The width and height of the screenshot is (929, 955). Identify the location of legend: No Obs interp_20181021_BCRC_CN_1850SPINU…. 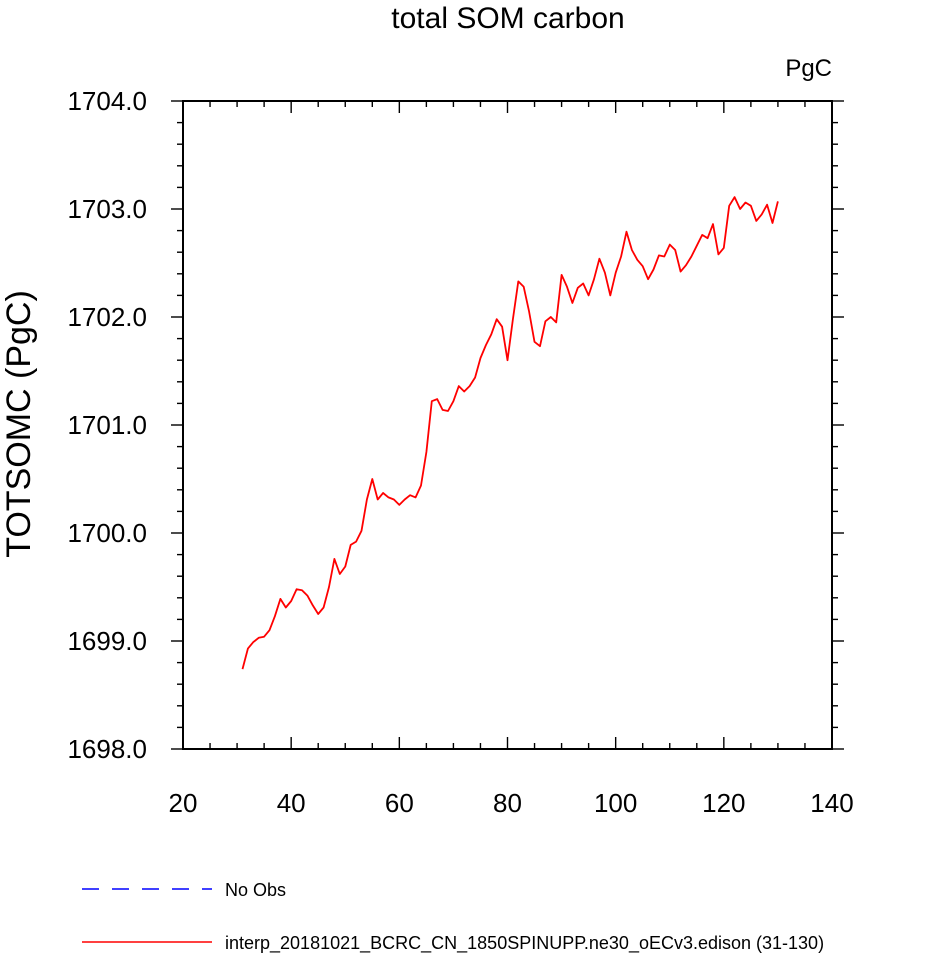
(453, 917).